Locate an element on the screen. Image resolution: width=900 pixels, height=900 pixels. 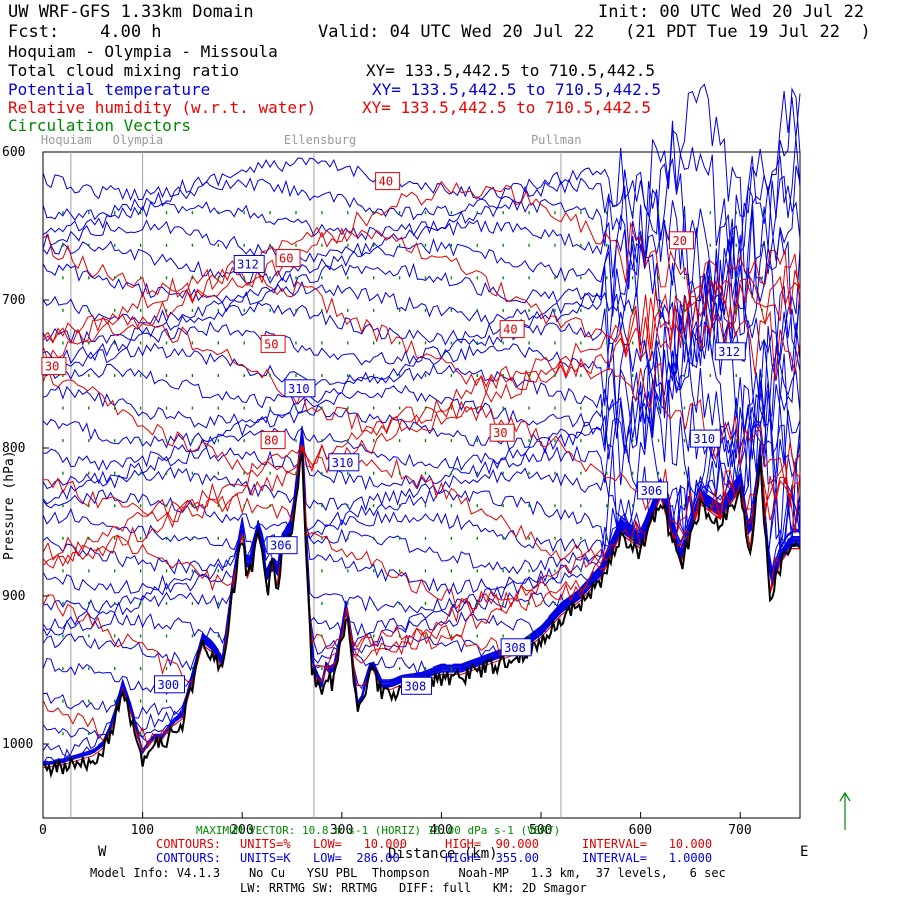
rh-contour-label: 60 is located at coordinates (286, 259).